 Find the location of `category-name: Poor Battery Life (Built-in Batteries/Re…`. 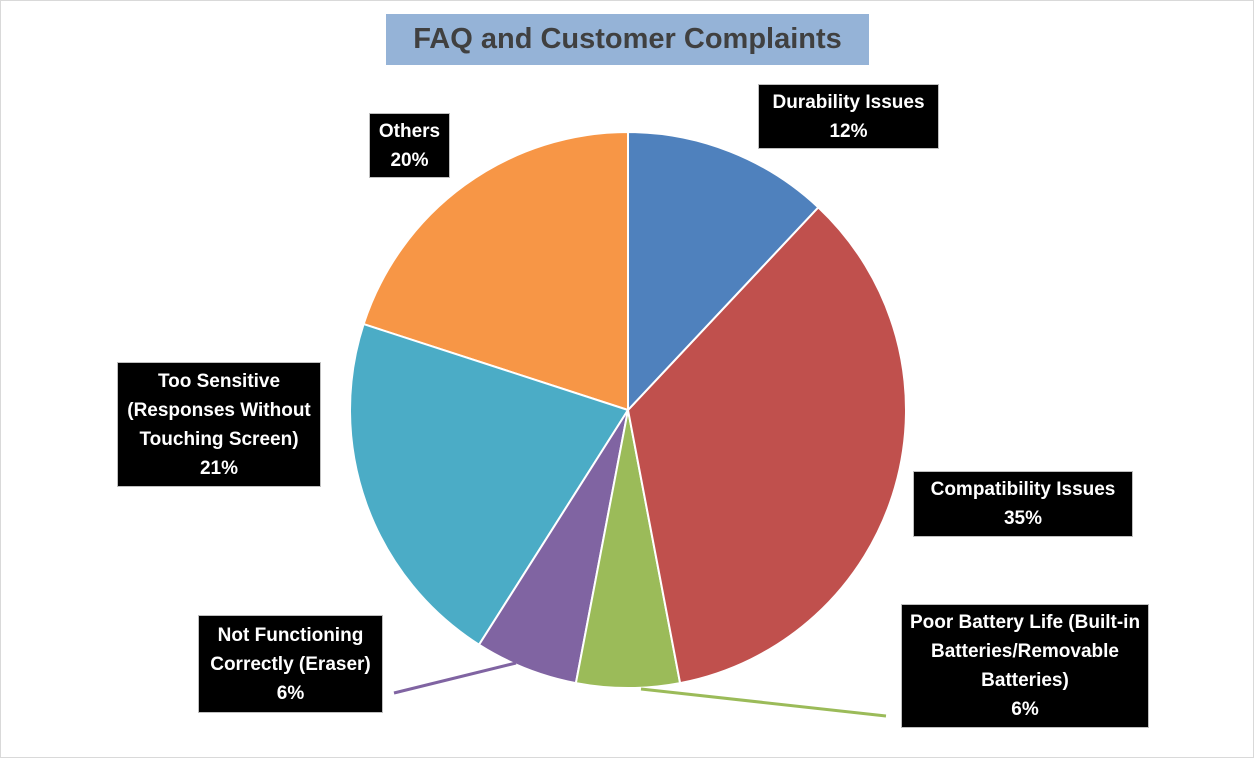

category-name: Poor Battery Life (Built-in Batteries/Re… is located at coordinates (1025, 651).